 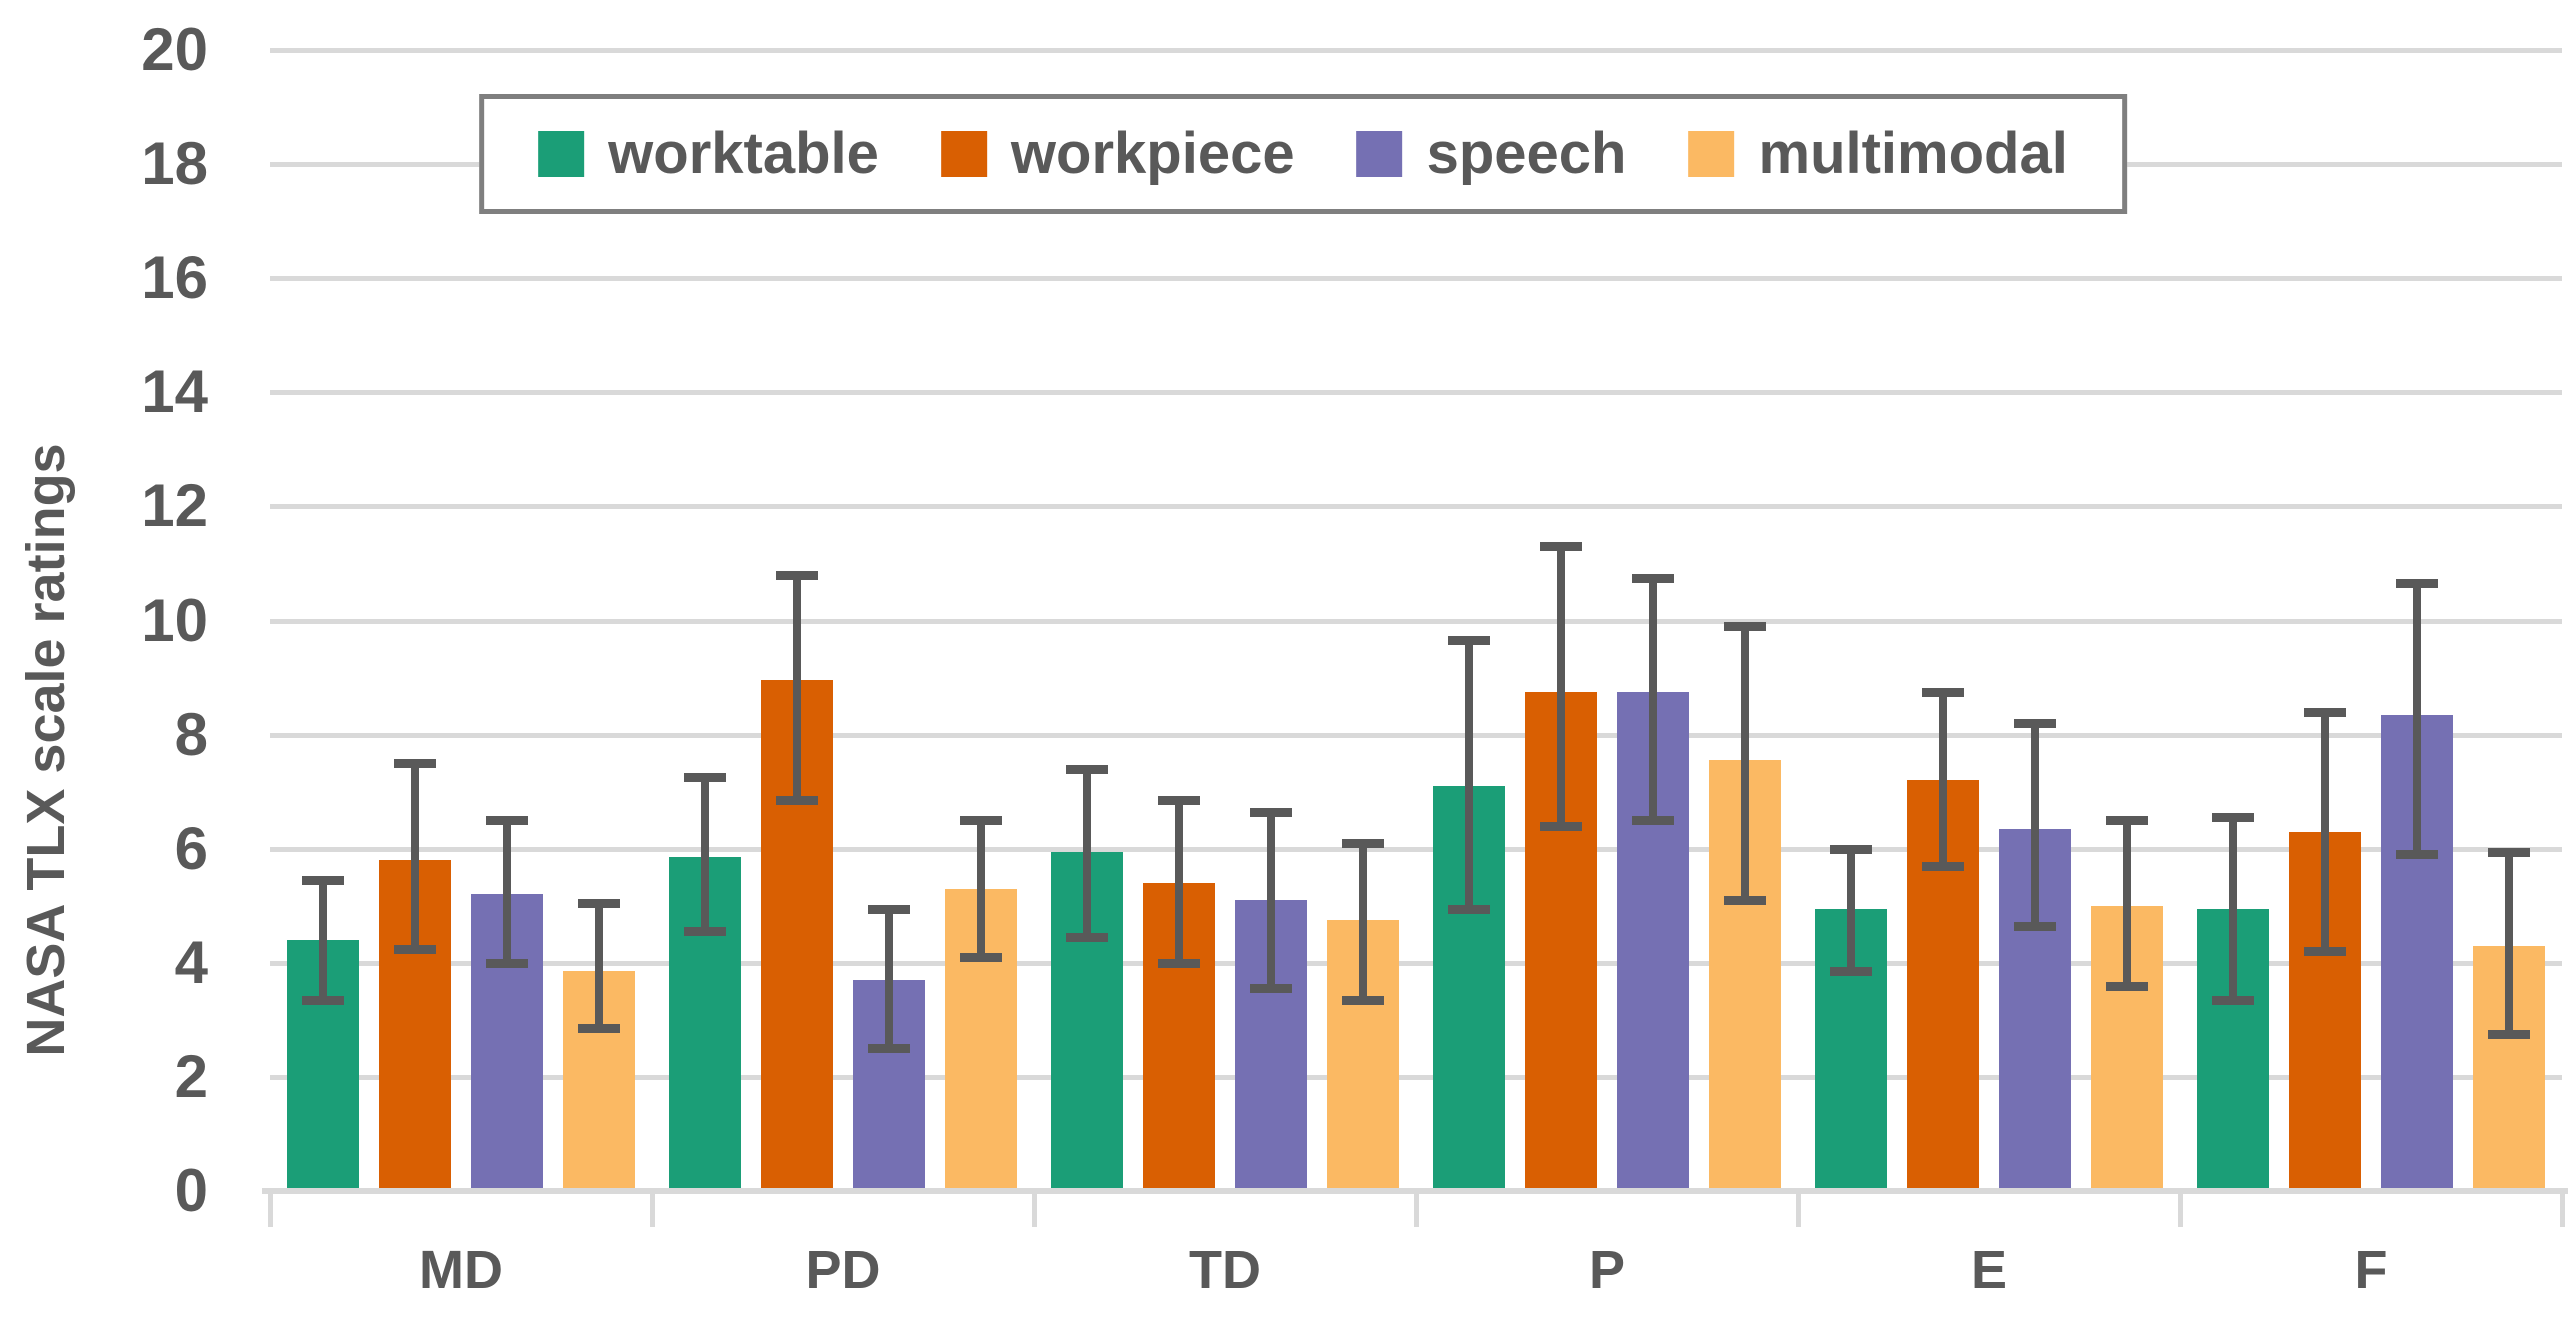 I want to click on error-bar-workpiece-P, so click(x=1561, y=686).